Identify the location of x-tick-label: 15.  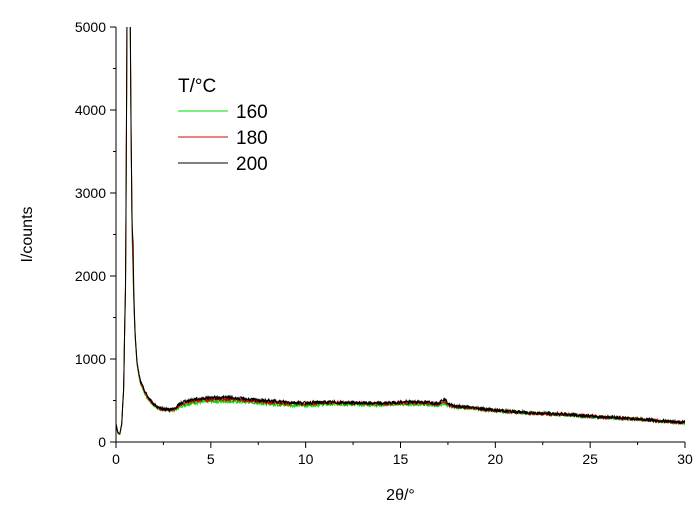
(401, 459).